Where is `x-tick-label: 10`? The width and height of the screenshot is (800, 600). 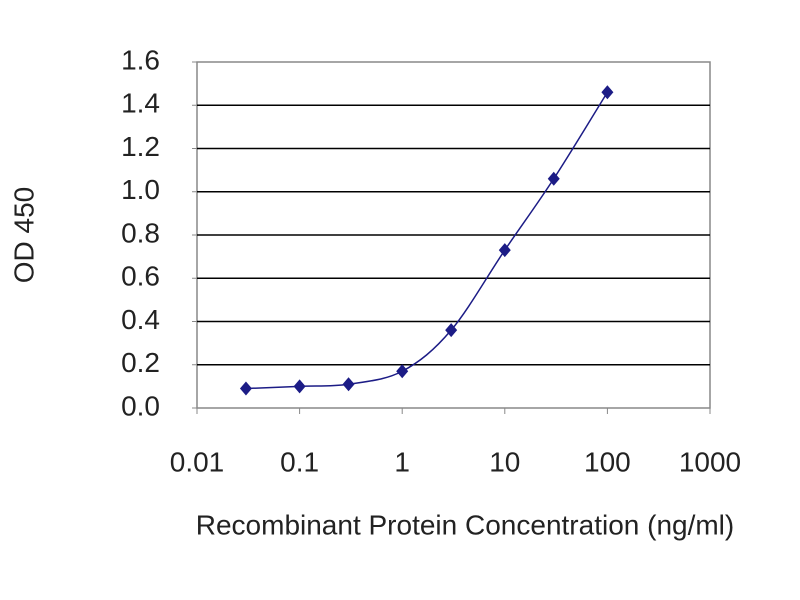
x-tick-label: 10 is located at coordinates (504, 461).